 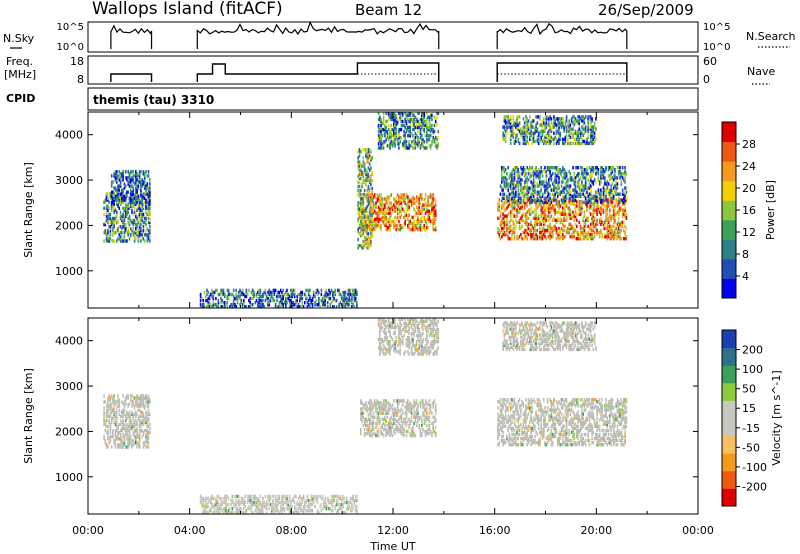 What do you see at coordinates (388, 10) in the screenshot?
I see `beam-label: Beam 12` at bounding box center [388, 10].